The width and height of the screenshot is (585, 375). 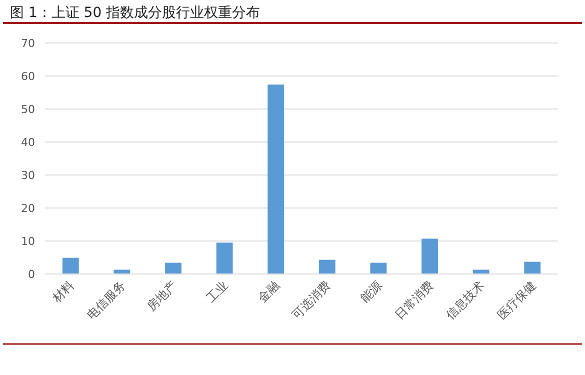 What do you see at coordinates (217, 292) in the screenshot?
I see `x-tick-label: 工业` at bounding box center [217, 292].